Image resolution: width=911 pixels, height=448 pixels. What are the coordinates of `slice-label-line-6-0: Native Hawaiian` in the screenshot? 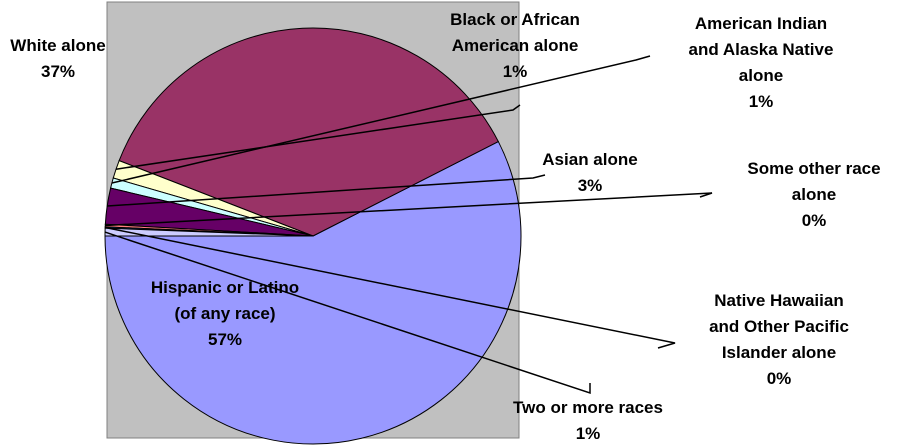 It's located at (778, 300).